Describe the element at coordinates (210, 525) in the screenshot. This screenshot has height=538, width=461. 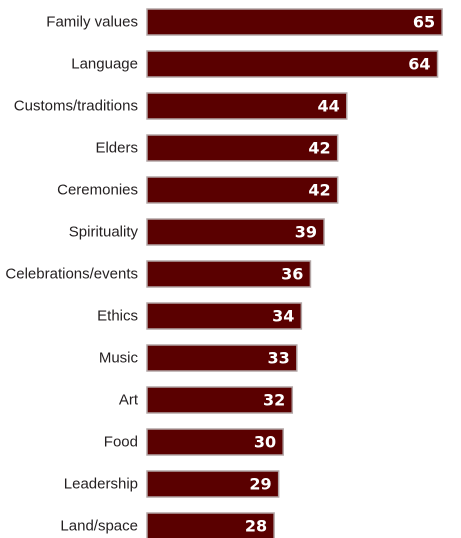
I see `bar-land-space` at that location.